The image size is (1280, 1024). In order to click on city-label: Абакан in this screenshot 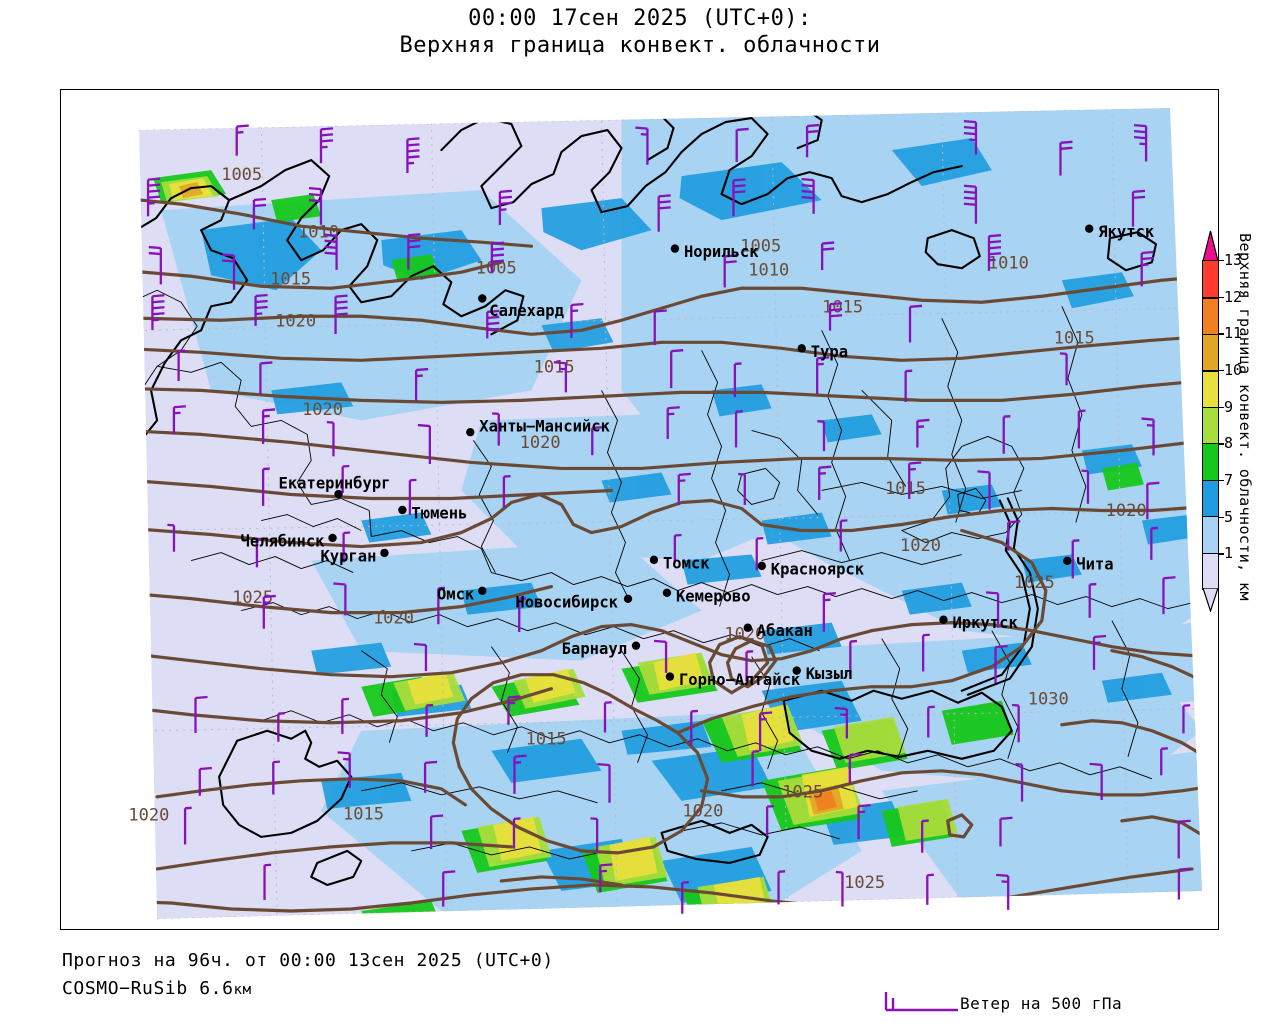, I will do `click(785, 631)`.